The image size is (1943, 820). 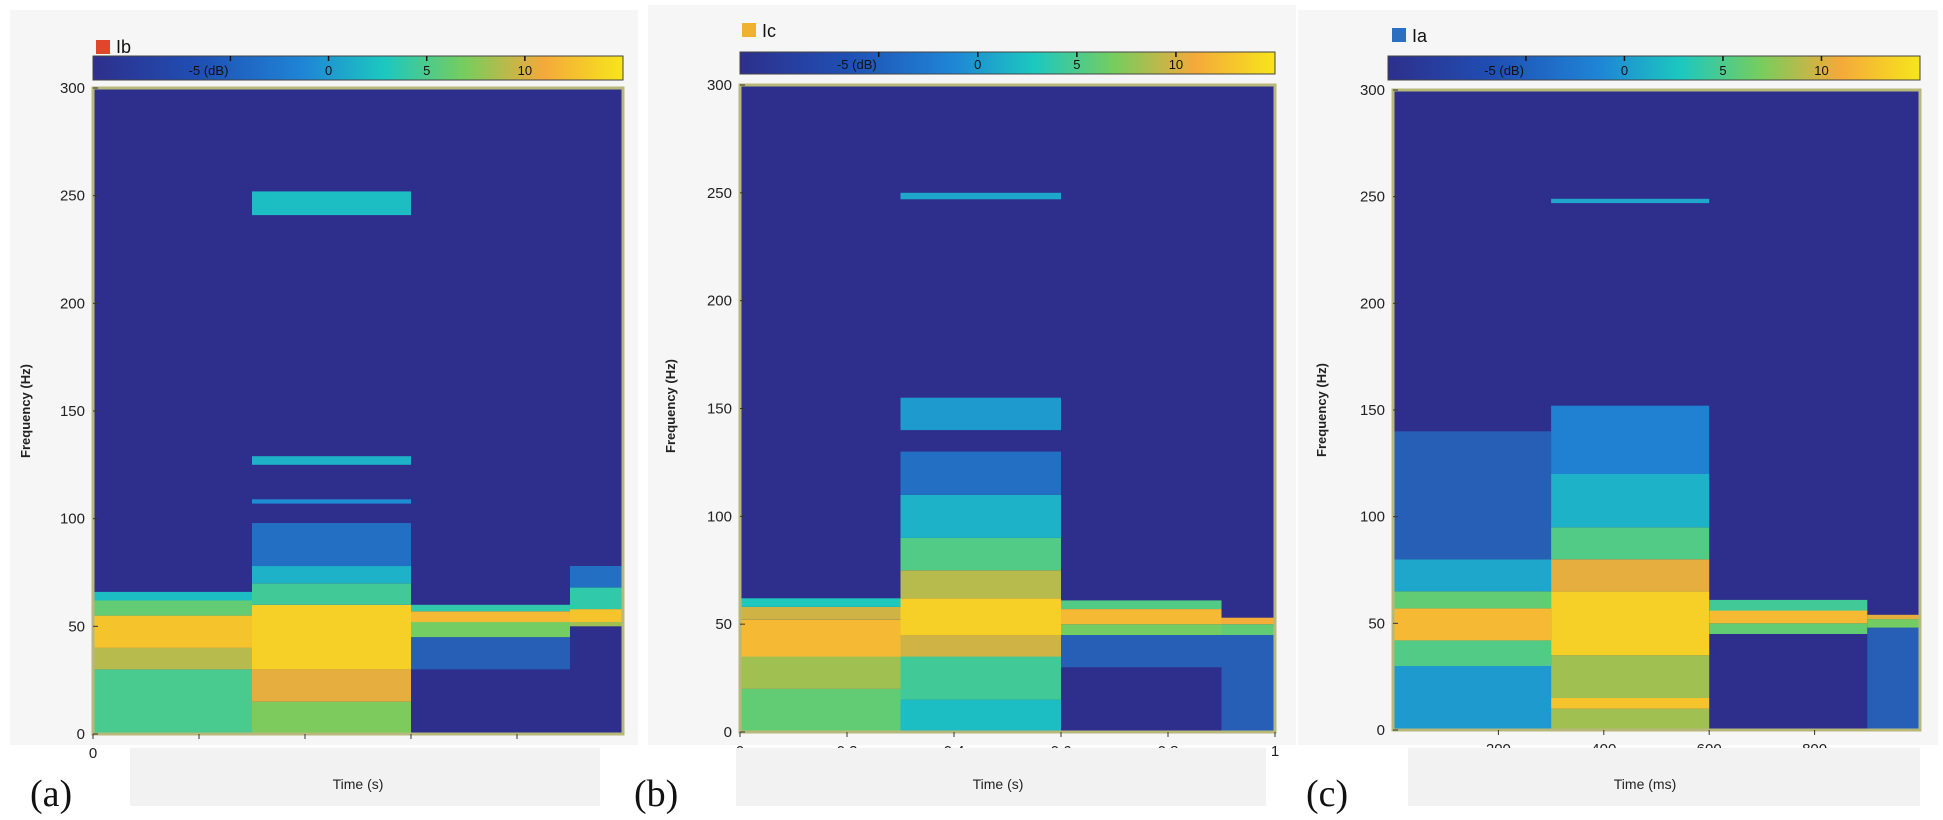 What do you see at coordinates (1399, 35) in the screenshot?
I see `panel-c-legend-swatch` at bounding box center [1399, 35].